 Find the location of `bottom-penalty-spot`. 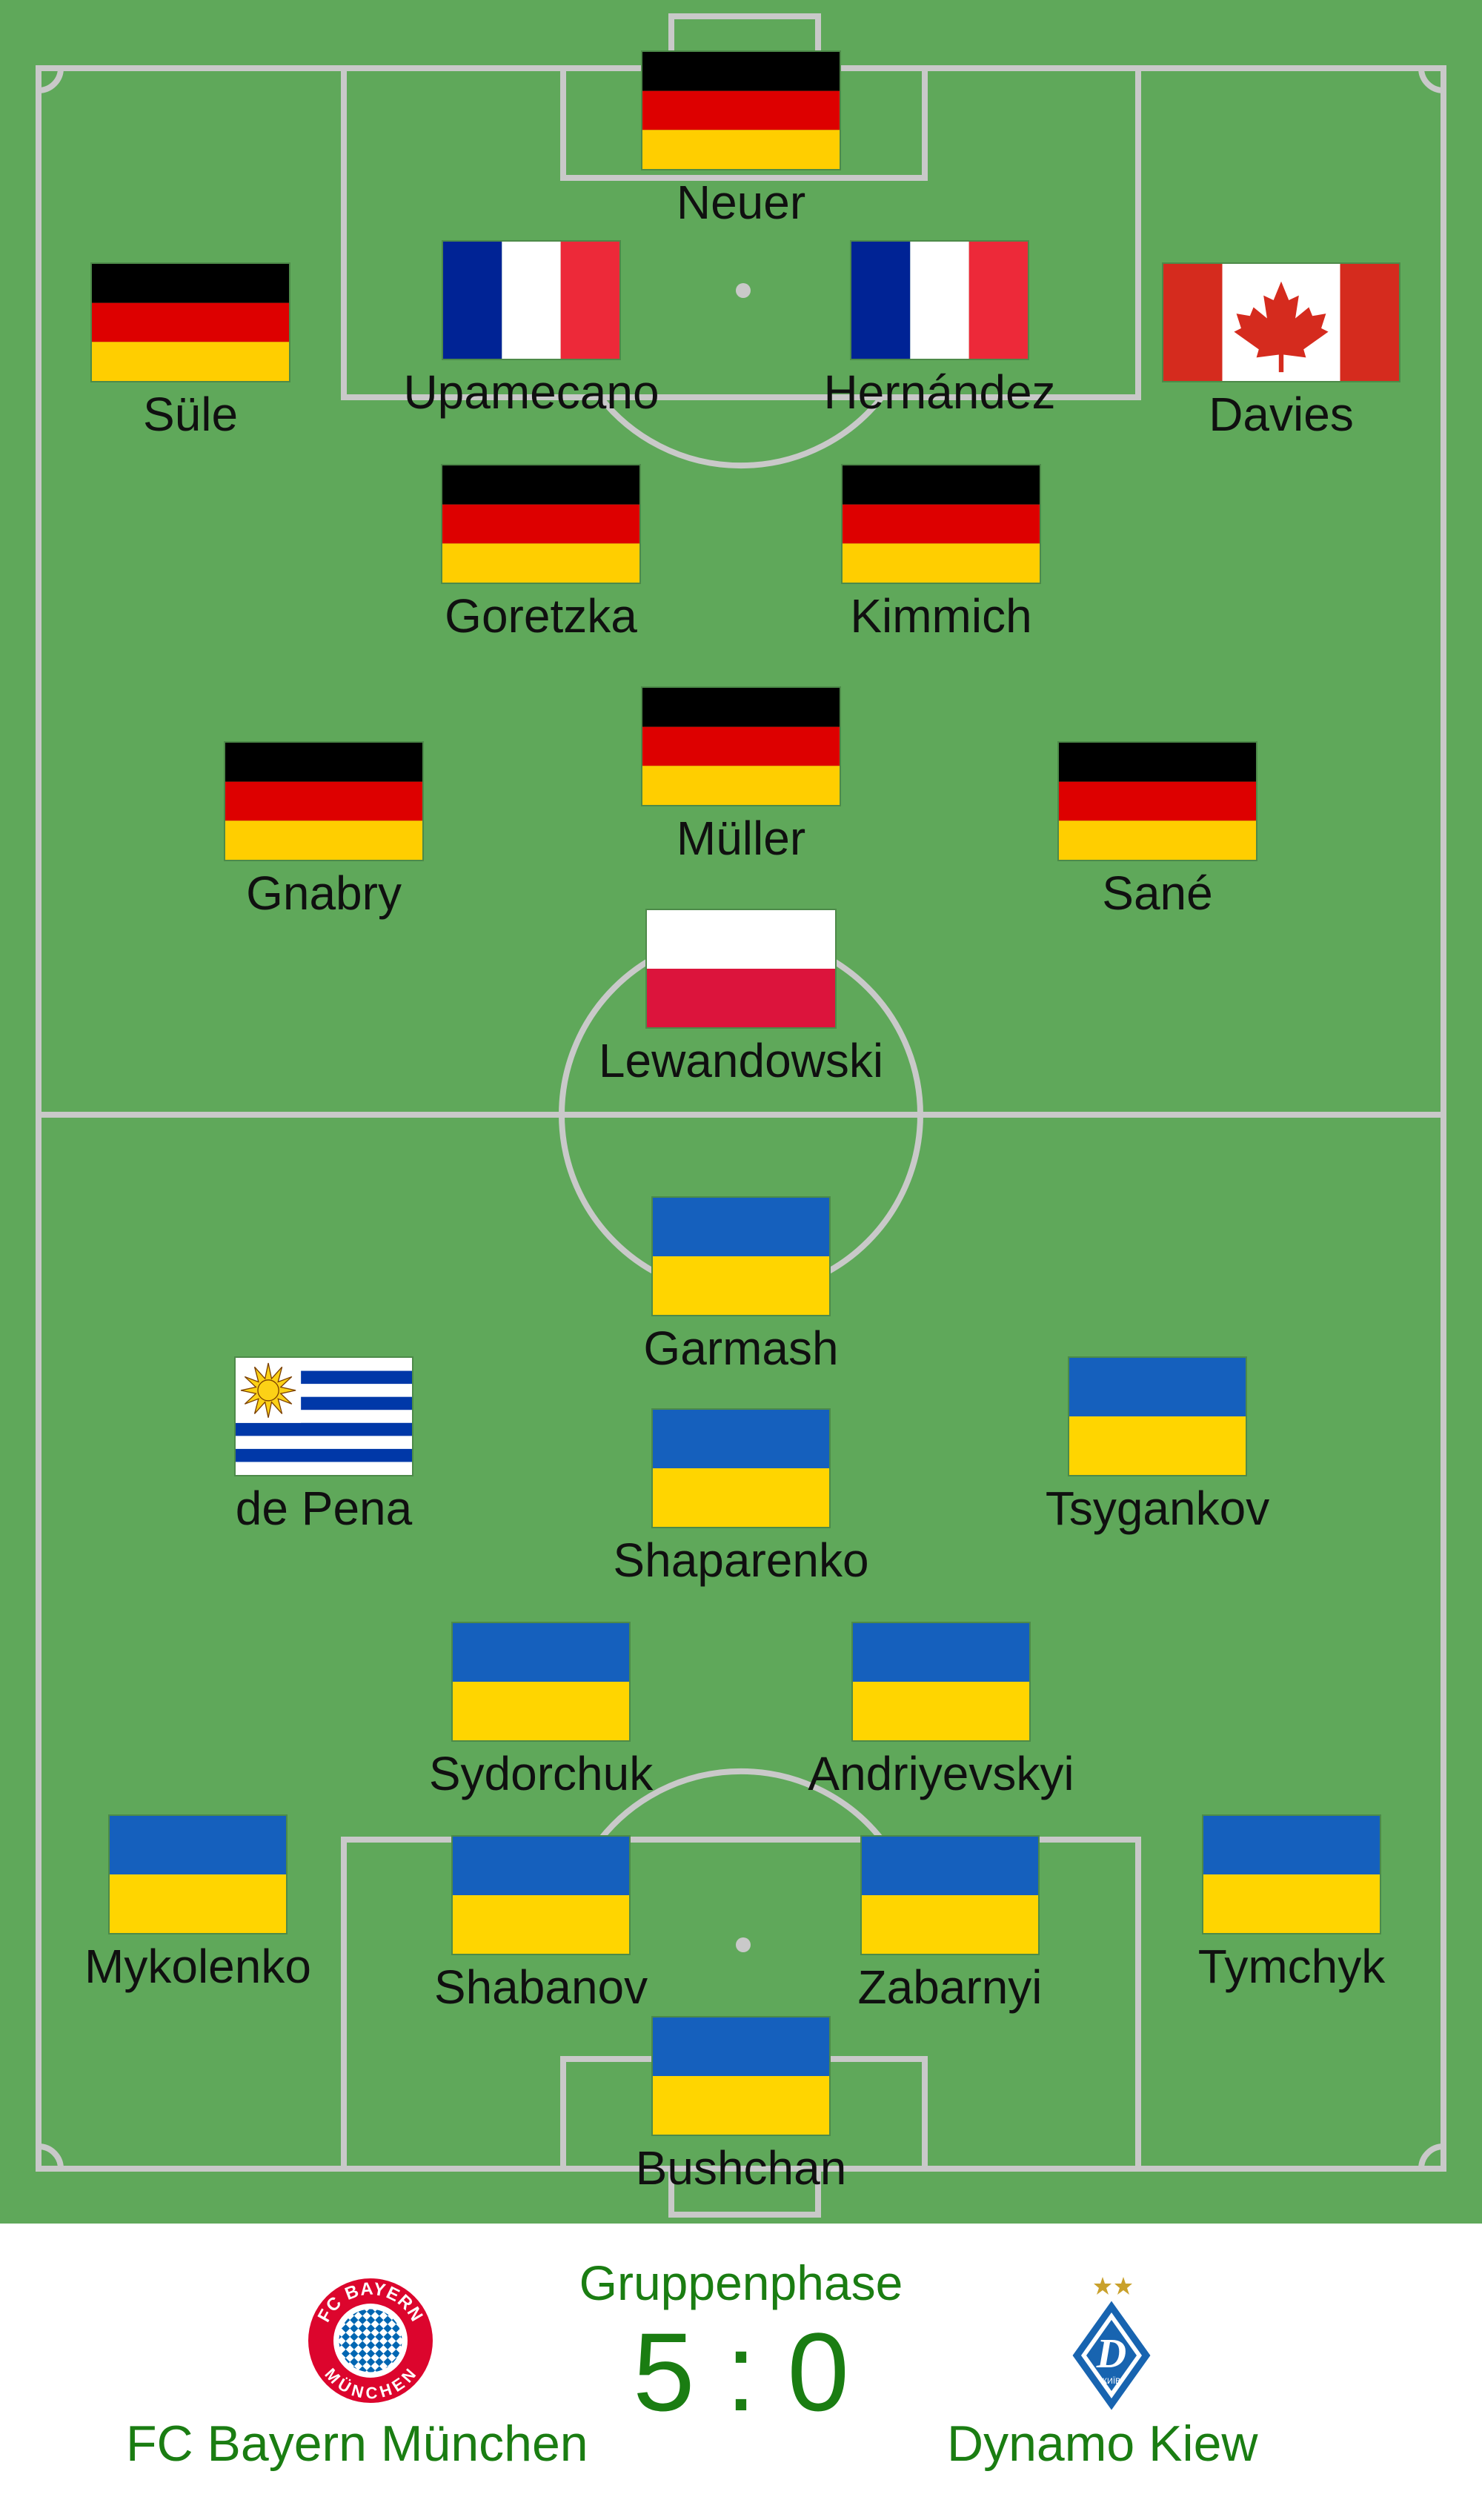

bottom-penalty-spot is located at coordinates (743, 1944).